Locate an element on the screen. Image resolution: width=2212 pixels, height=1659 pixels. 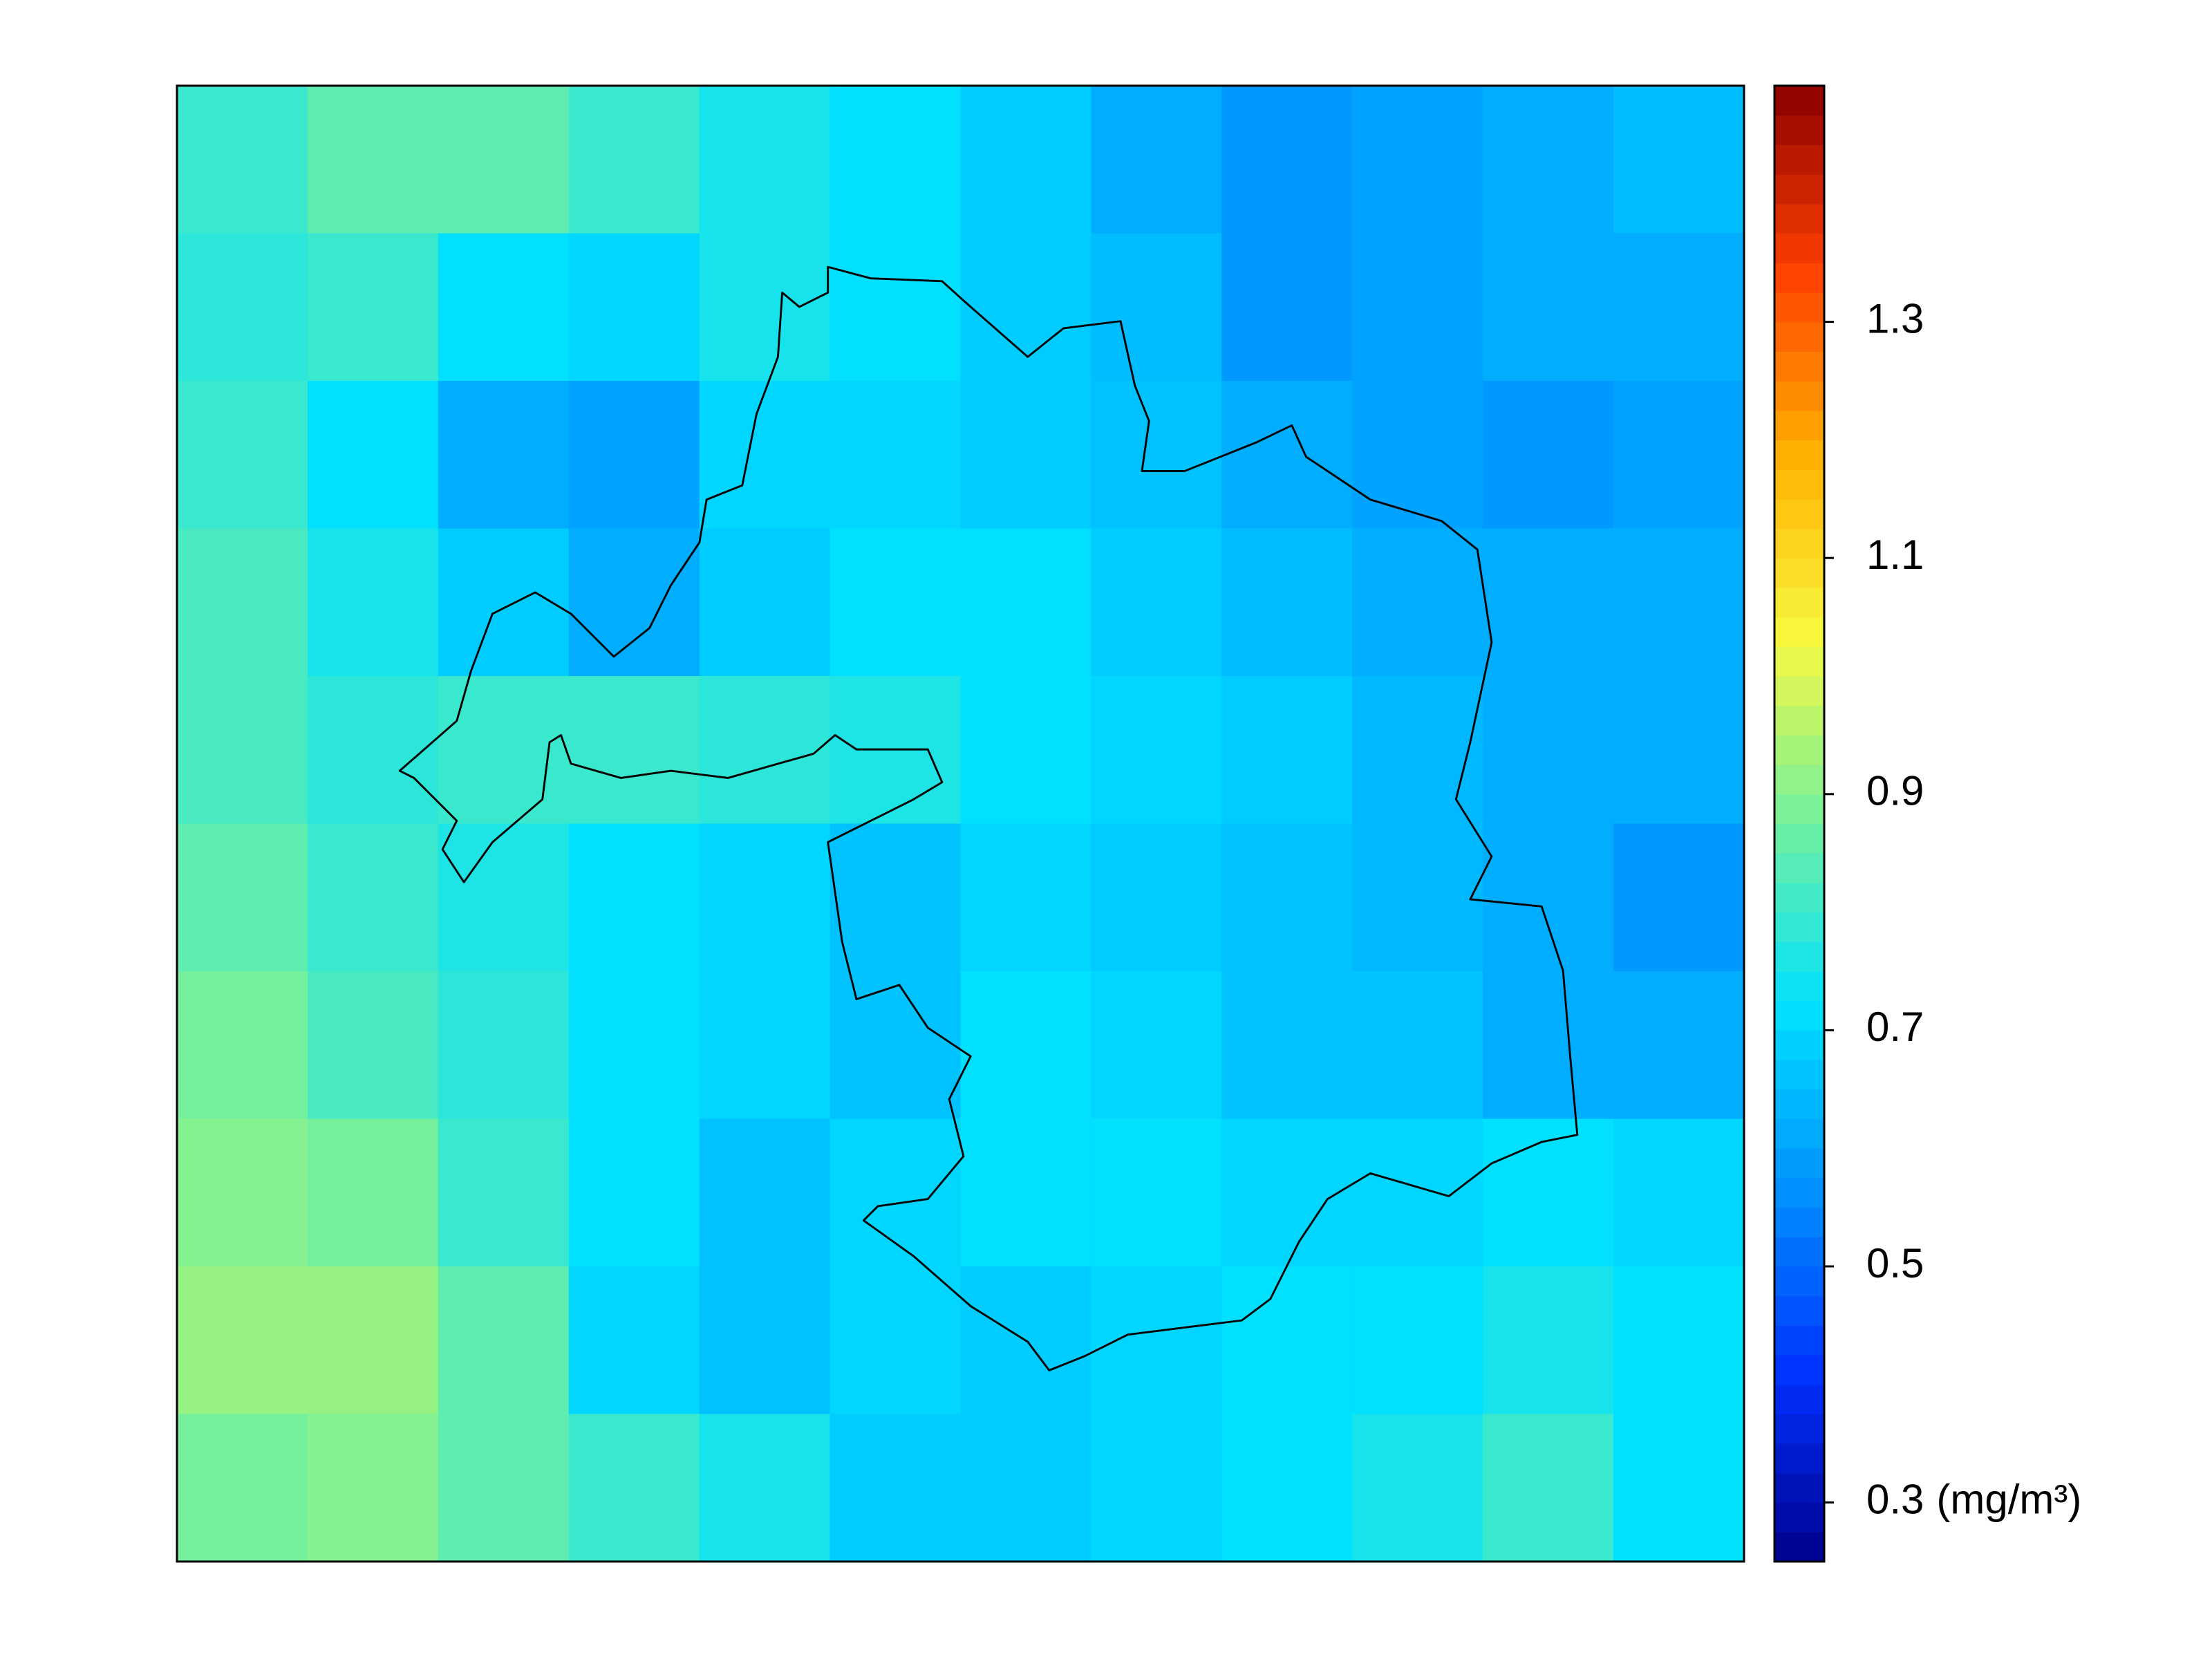
colorbar-tick-label: 0.5 is located at coordinates (1895, 1263).